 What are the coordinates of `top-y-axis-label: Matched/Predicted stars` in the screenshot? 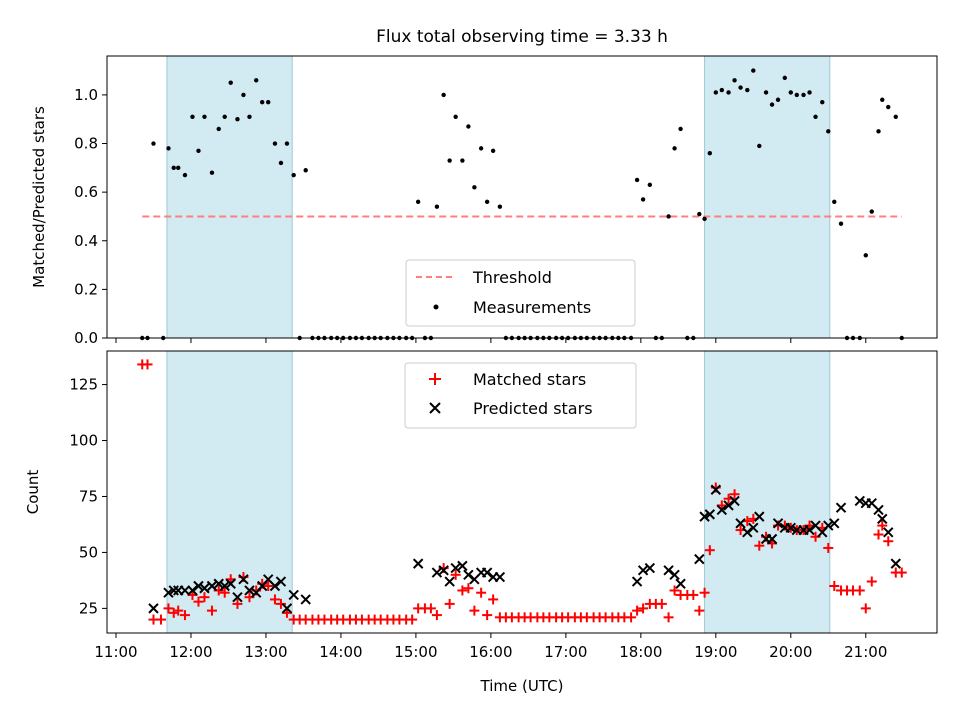 It's located at (39, 197).